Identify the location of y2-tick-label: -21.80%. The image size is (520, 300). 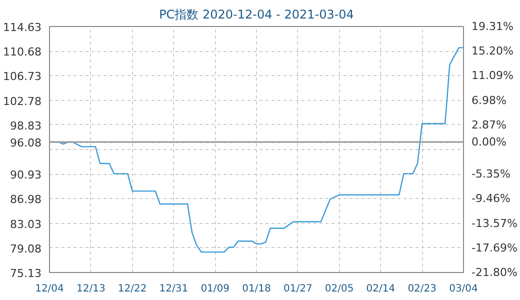
(495, 272).